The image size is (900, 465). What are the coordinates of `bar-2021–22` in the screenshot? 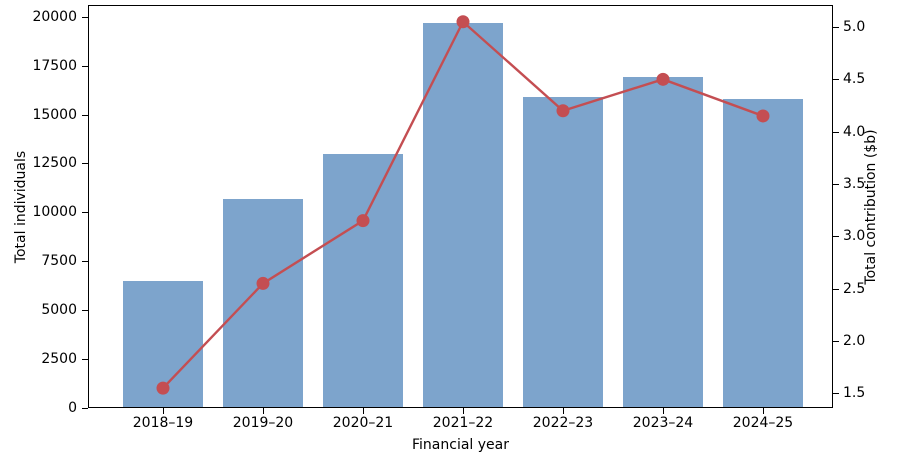 It's located at (463, 215).